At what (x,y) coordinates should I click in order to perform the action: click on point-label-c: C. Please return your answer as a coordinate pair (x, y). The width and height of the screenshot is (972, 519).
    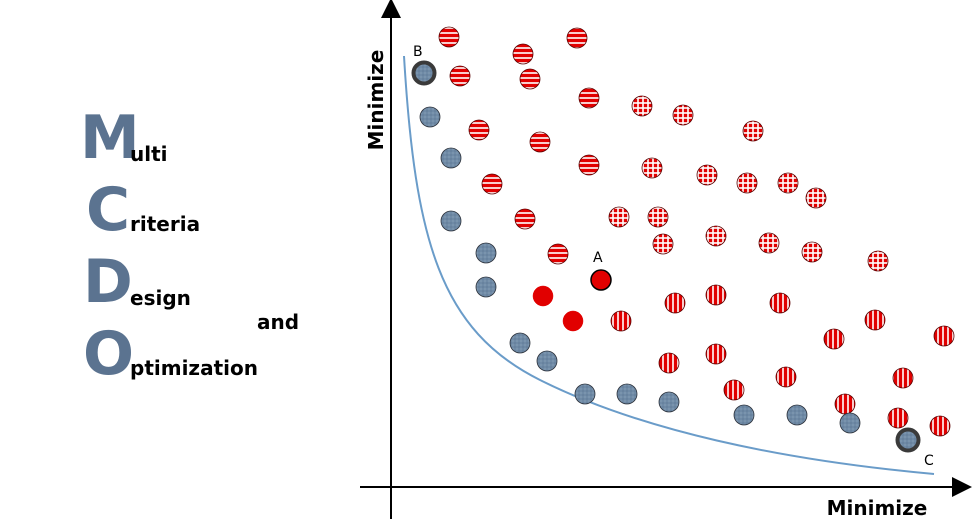
    Looking at the image, I should click on (929, 461).